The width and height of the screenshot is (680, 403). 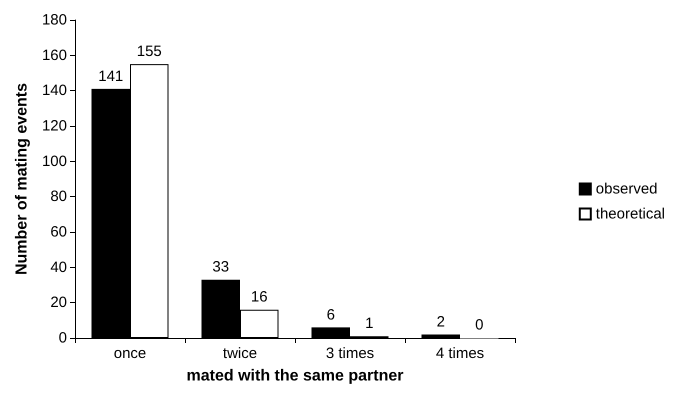 What do you see at coordinates (62, 338) in the screenshot?
I see `y-tick-label: 0` at bounding box center [62, 338].